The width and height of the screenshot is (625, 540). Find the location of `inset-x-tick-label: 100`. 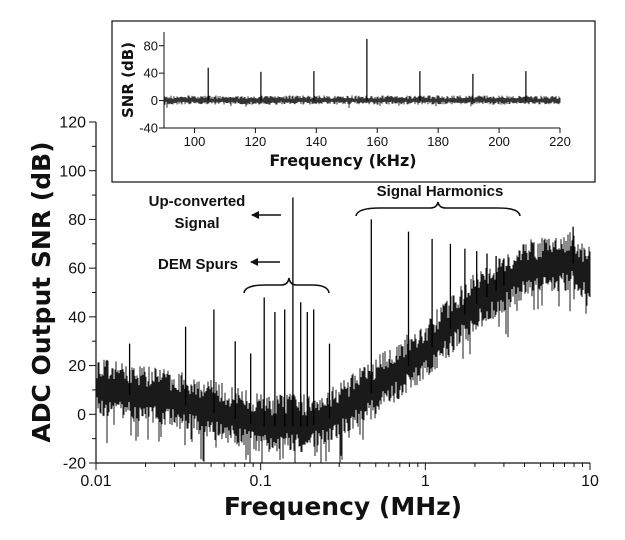

inset-x-tick-label: 100 is located at coordinates (195, 141).